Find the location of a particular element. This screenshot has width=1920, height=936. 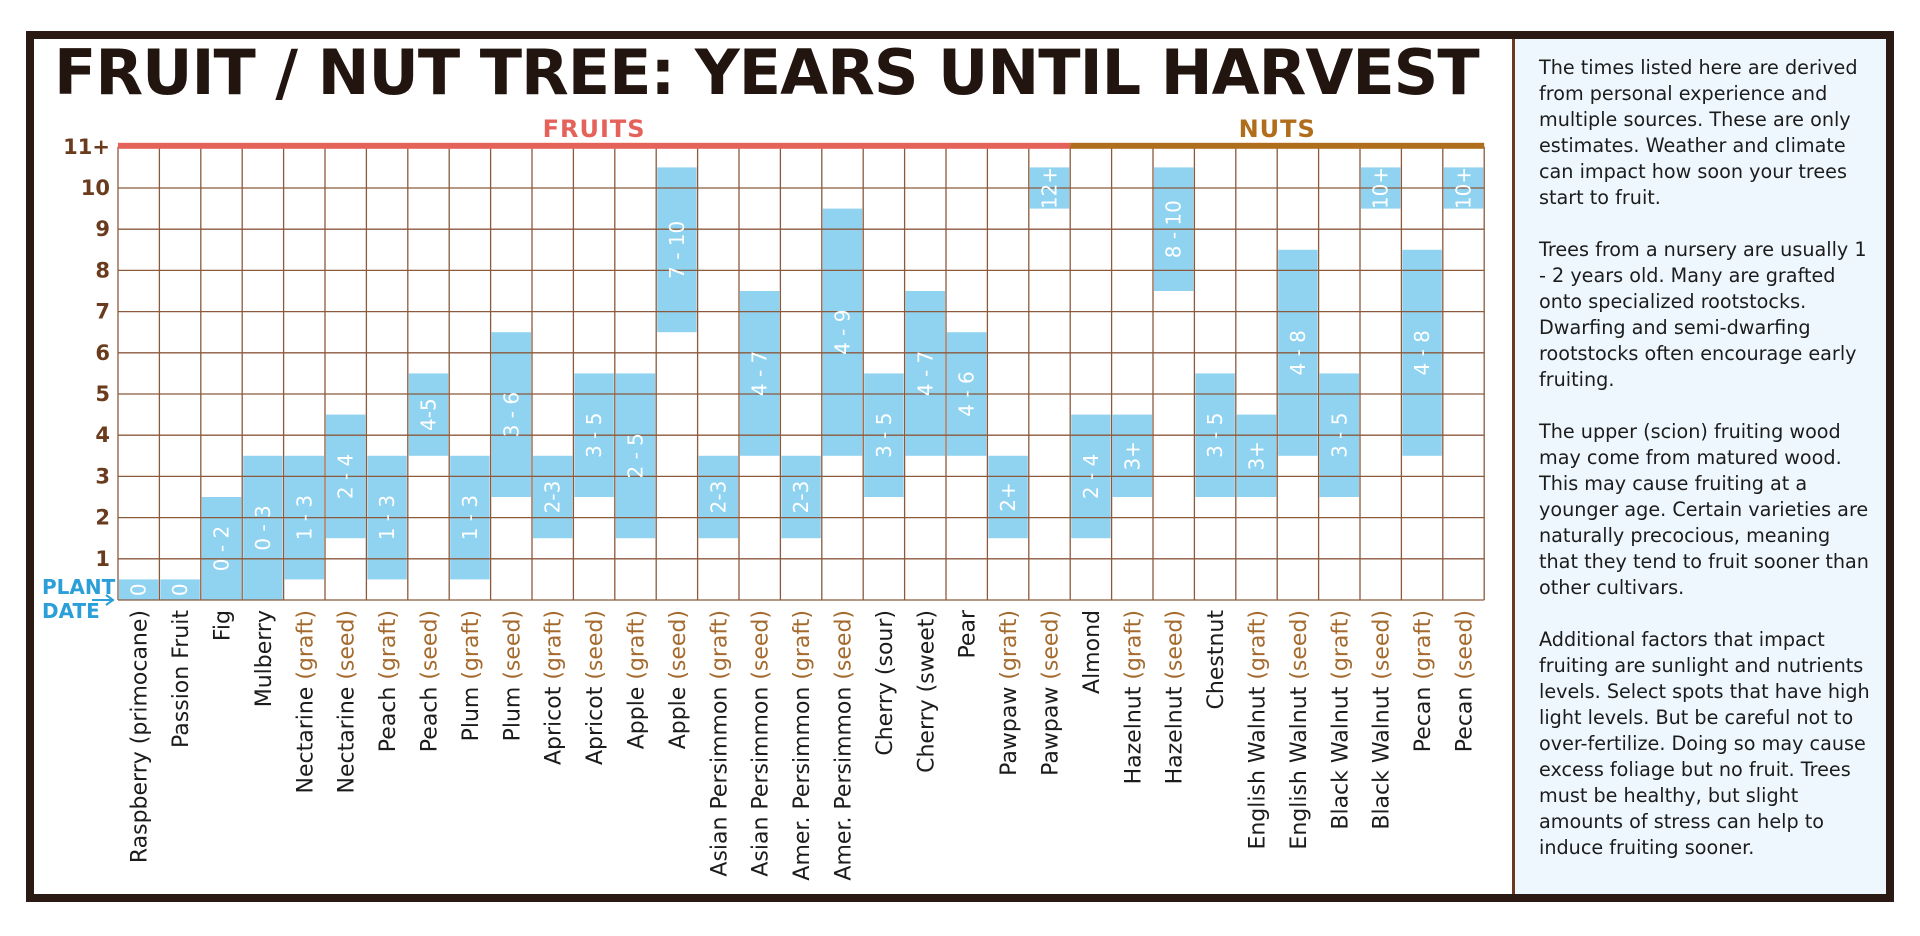

bar-value-label: 4 - 6 is located at coordinates (967, 393).